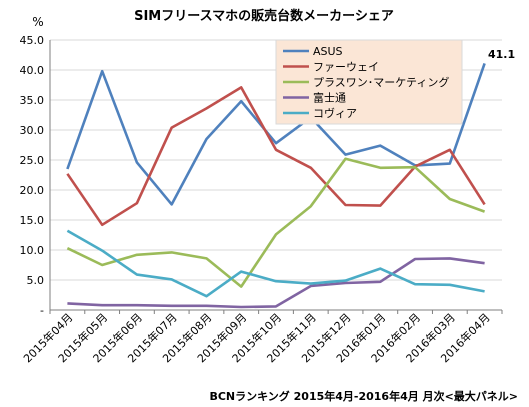 This screenshot has width=529, height=407. Describe the element at coordinates (37, 22) in the screenshot. I see `y-axis-unit: %` at that location.